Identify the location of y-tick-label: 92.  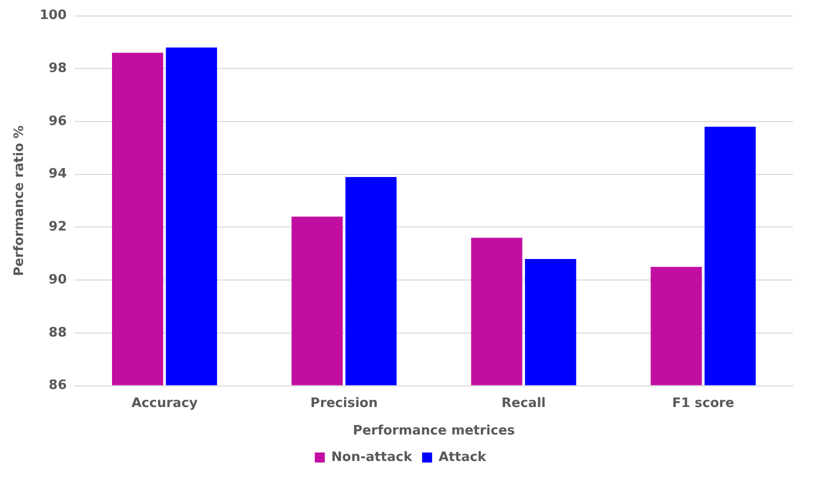
(57, 227).